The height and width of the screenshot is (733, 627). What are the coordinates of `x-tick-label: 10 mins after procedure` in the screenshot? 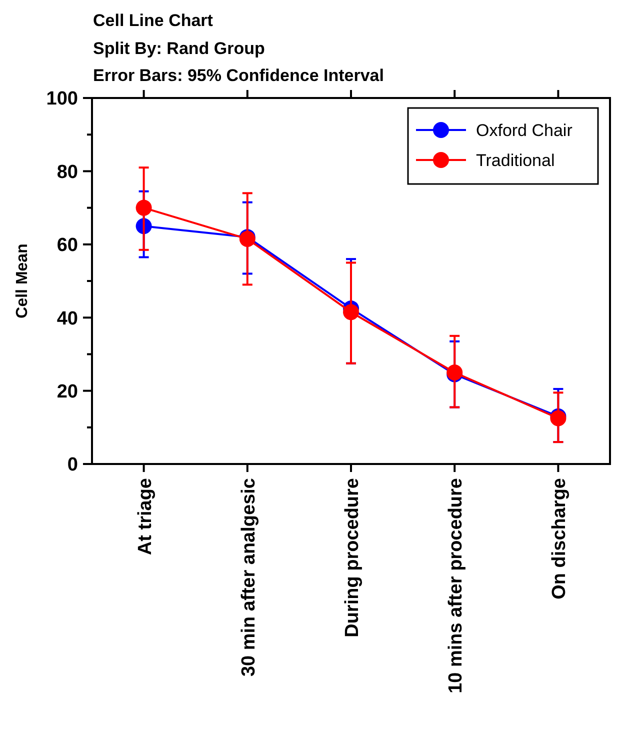 It's located at (456, 586).